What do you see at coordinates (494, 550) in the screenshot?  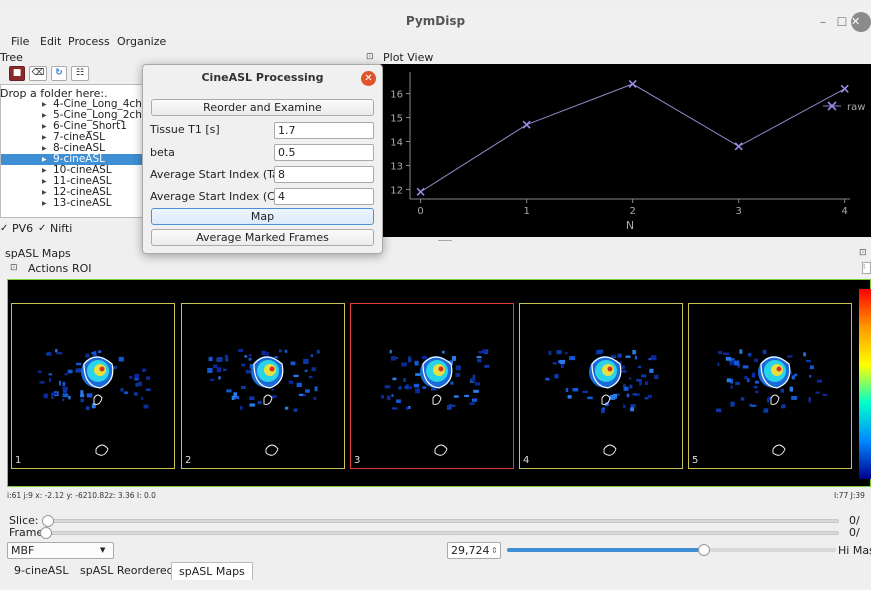 I see `spin-arrows-icon: ⇕` at bounding box center [494, 550].